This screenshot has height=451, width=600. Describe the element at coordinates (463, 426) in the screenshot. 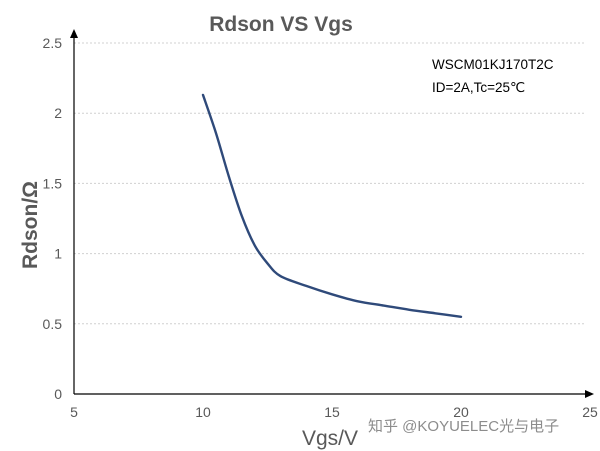

I see `watermark-text: 知乎 @KOYUELEC光与电子` at that location.